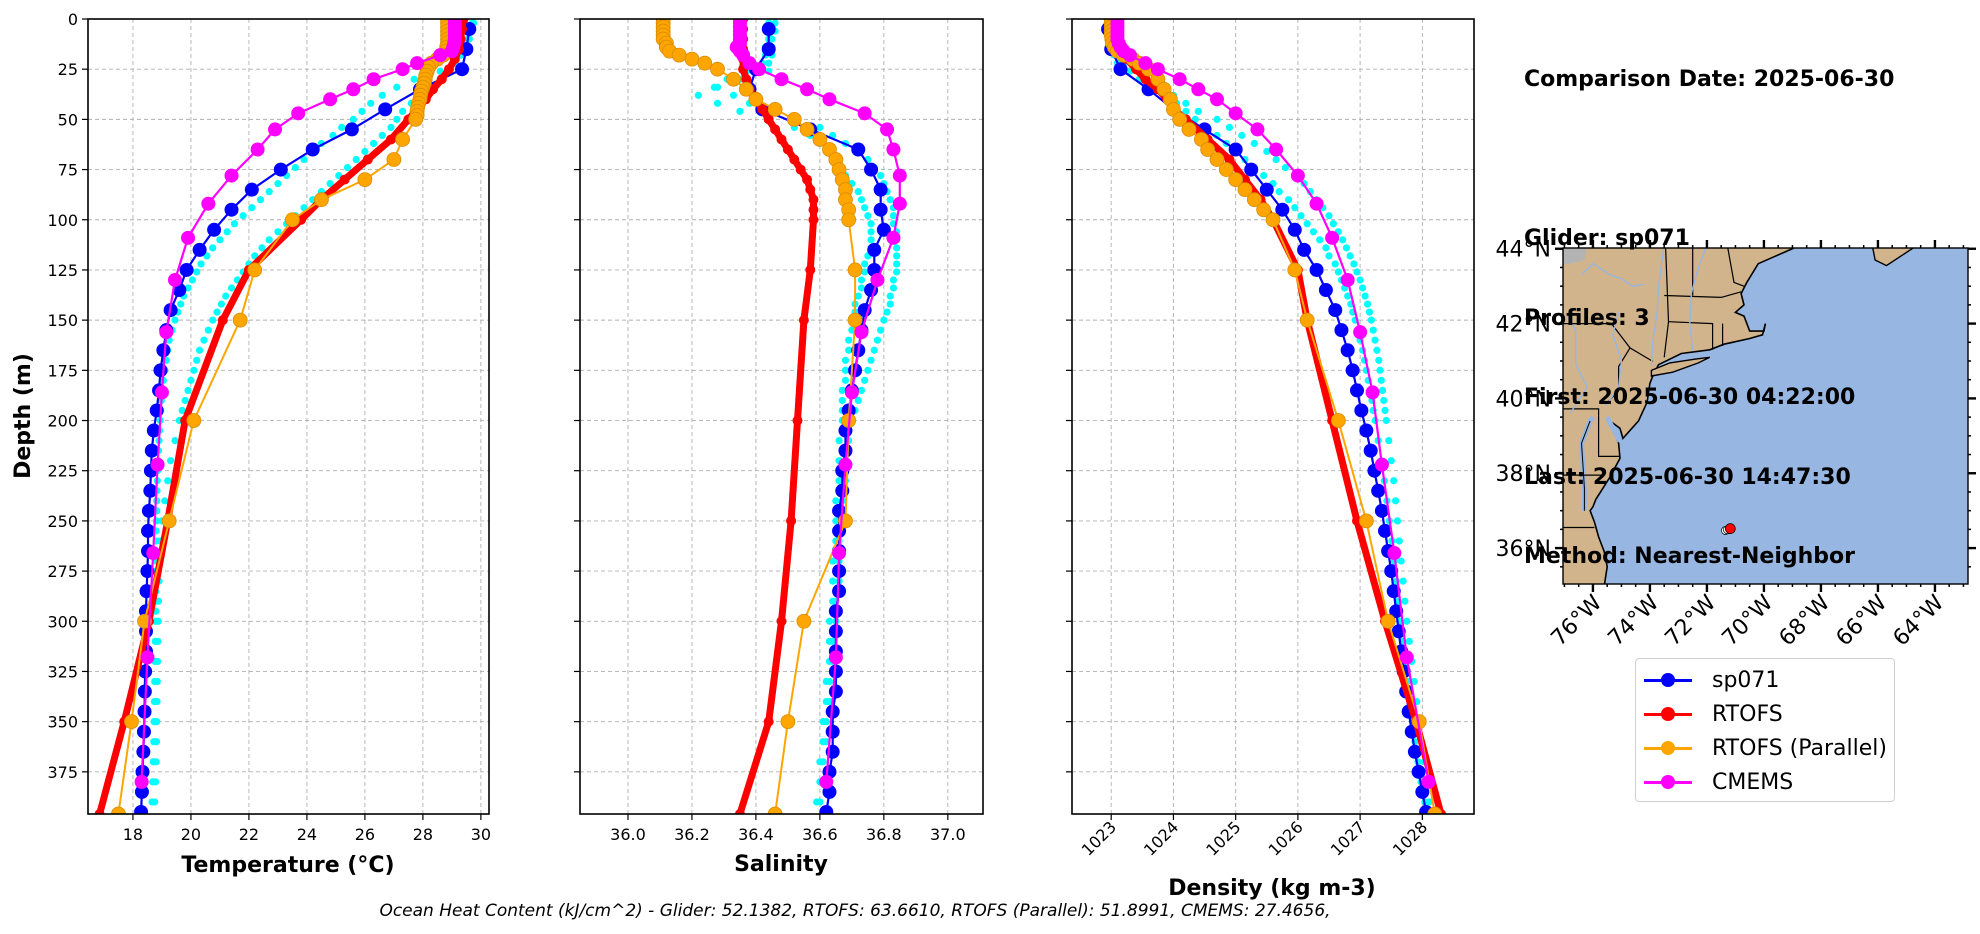 The width and height of the screenshot is (1980, 934). Describe the element at coordinates (62, 270) in the screenshot. I see `y-tick-label: 125` at that location.